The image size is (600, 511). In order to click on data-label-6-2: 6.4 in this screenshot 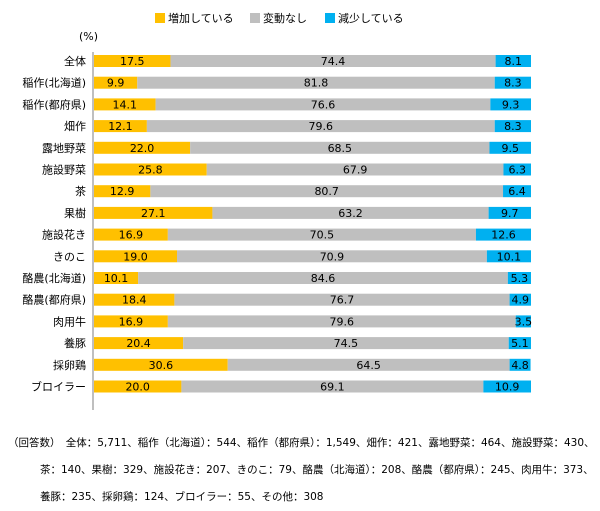, I will do `click(517, 191)`.